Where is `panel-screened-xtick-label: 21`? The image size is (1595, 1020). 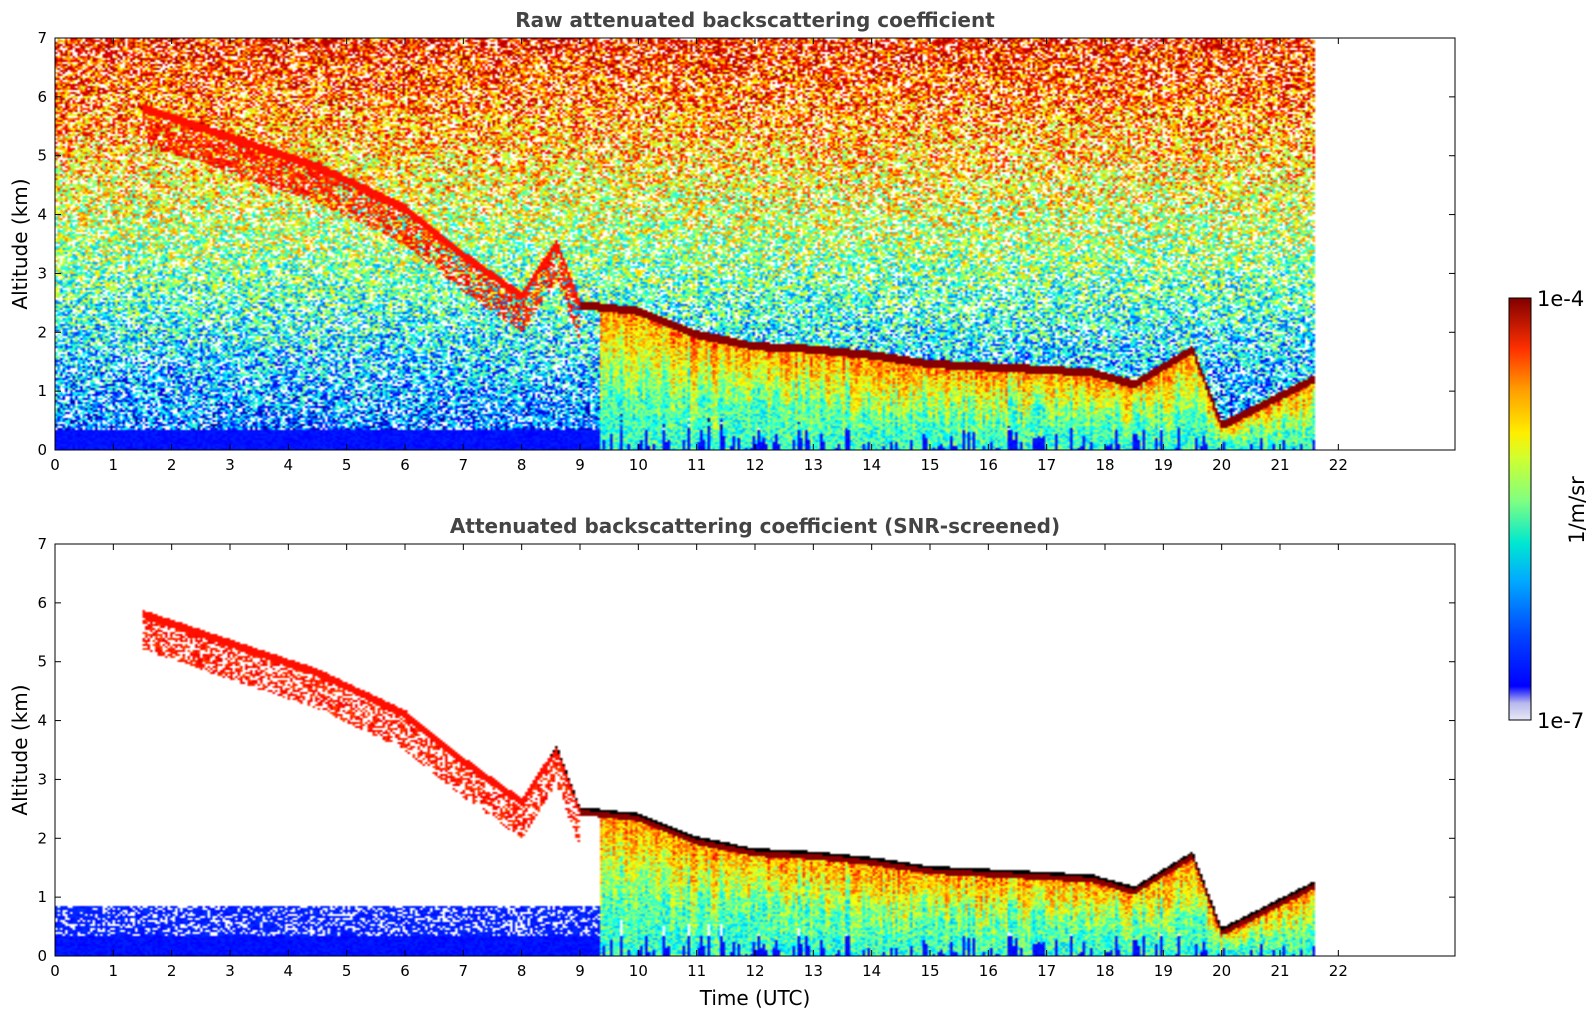
panel-screened-xtick-label: 21 is located at coordinates (1279, 971).